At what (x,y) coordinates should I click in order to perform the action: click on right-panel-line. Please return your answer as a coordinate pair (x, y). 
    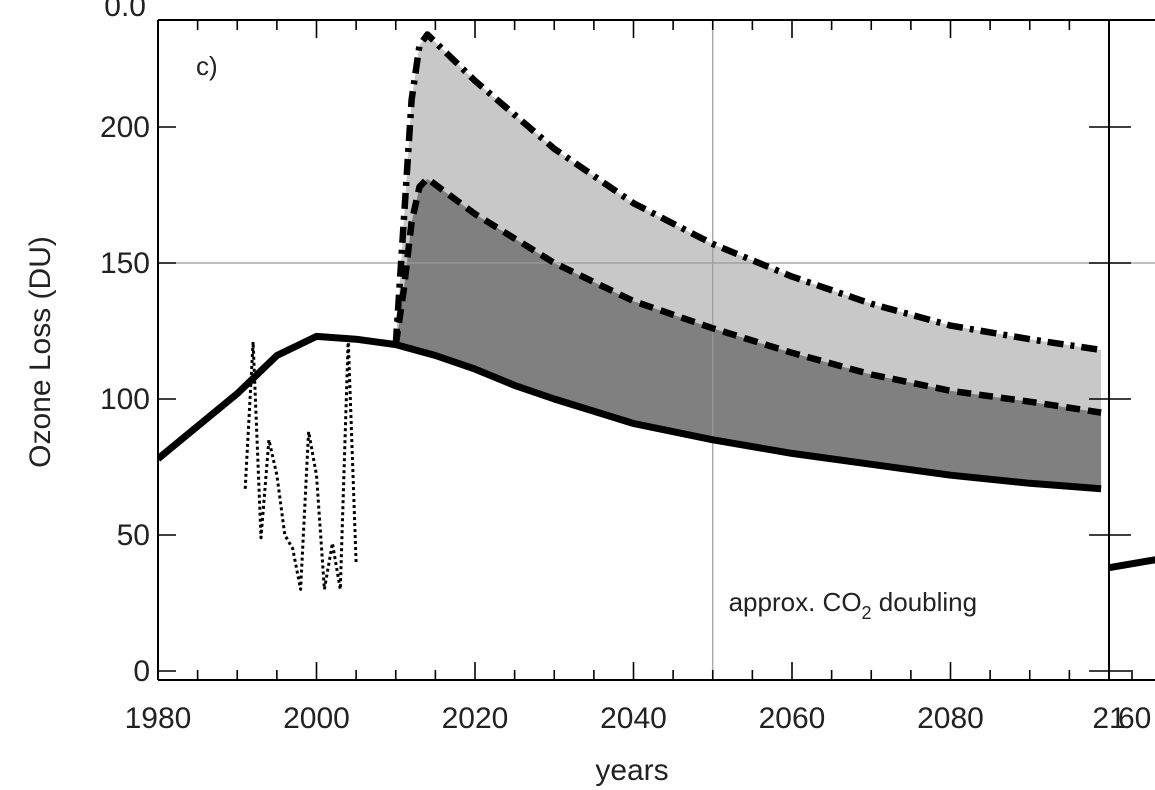
    Looking at the image, I should click on (1132, 564).